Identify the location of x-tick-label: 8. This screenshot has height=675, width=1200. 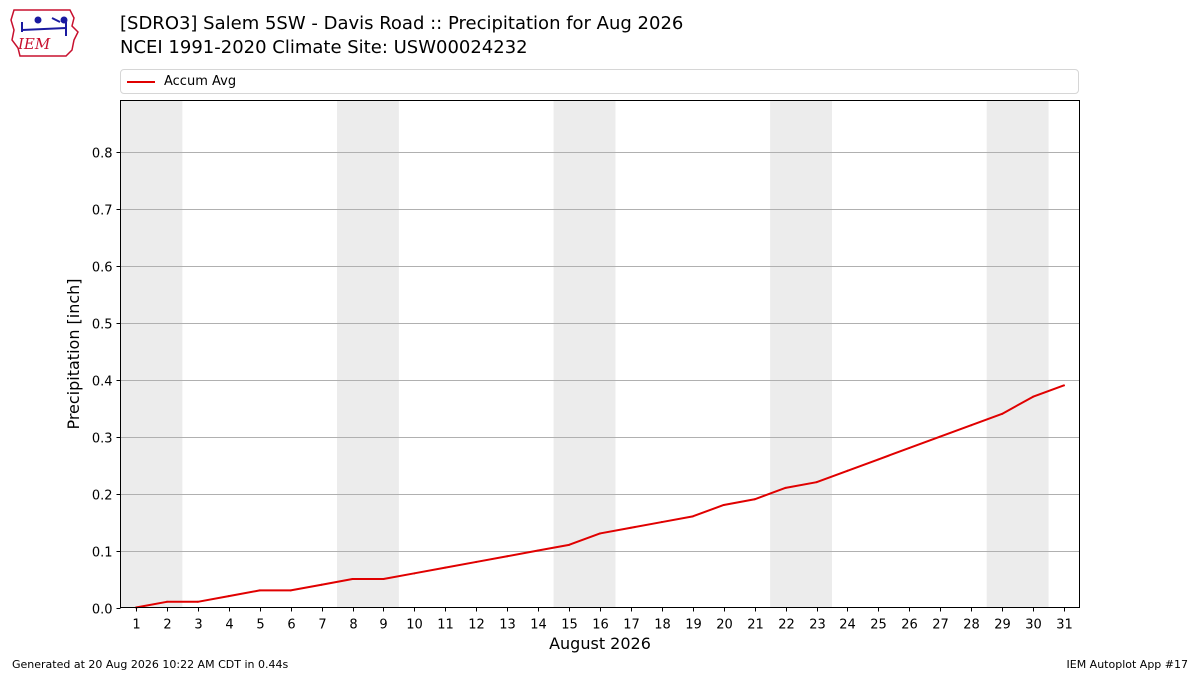
(353, 625).